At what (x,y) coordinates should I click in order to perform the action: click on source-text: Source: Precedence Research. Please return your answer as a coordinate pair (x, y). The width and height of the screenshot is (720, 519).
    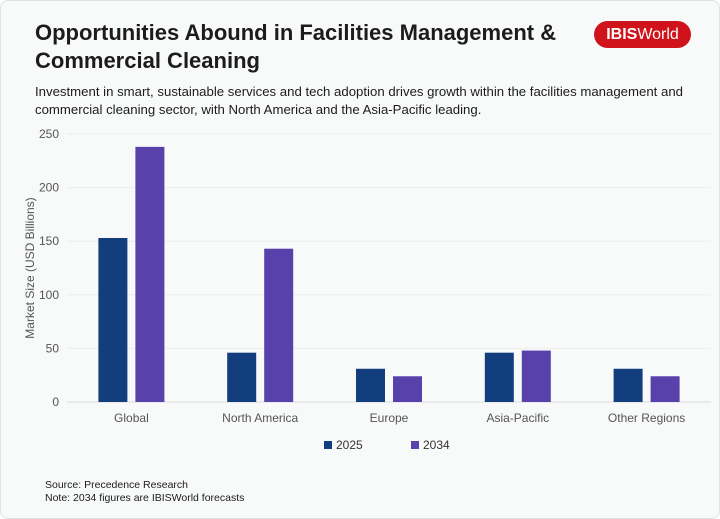
    Looking at the image, I should click on (116, 485).